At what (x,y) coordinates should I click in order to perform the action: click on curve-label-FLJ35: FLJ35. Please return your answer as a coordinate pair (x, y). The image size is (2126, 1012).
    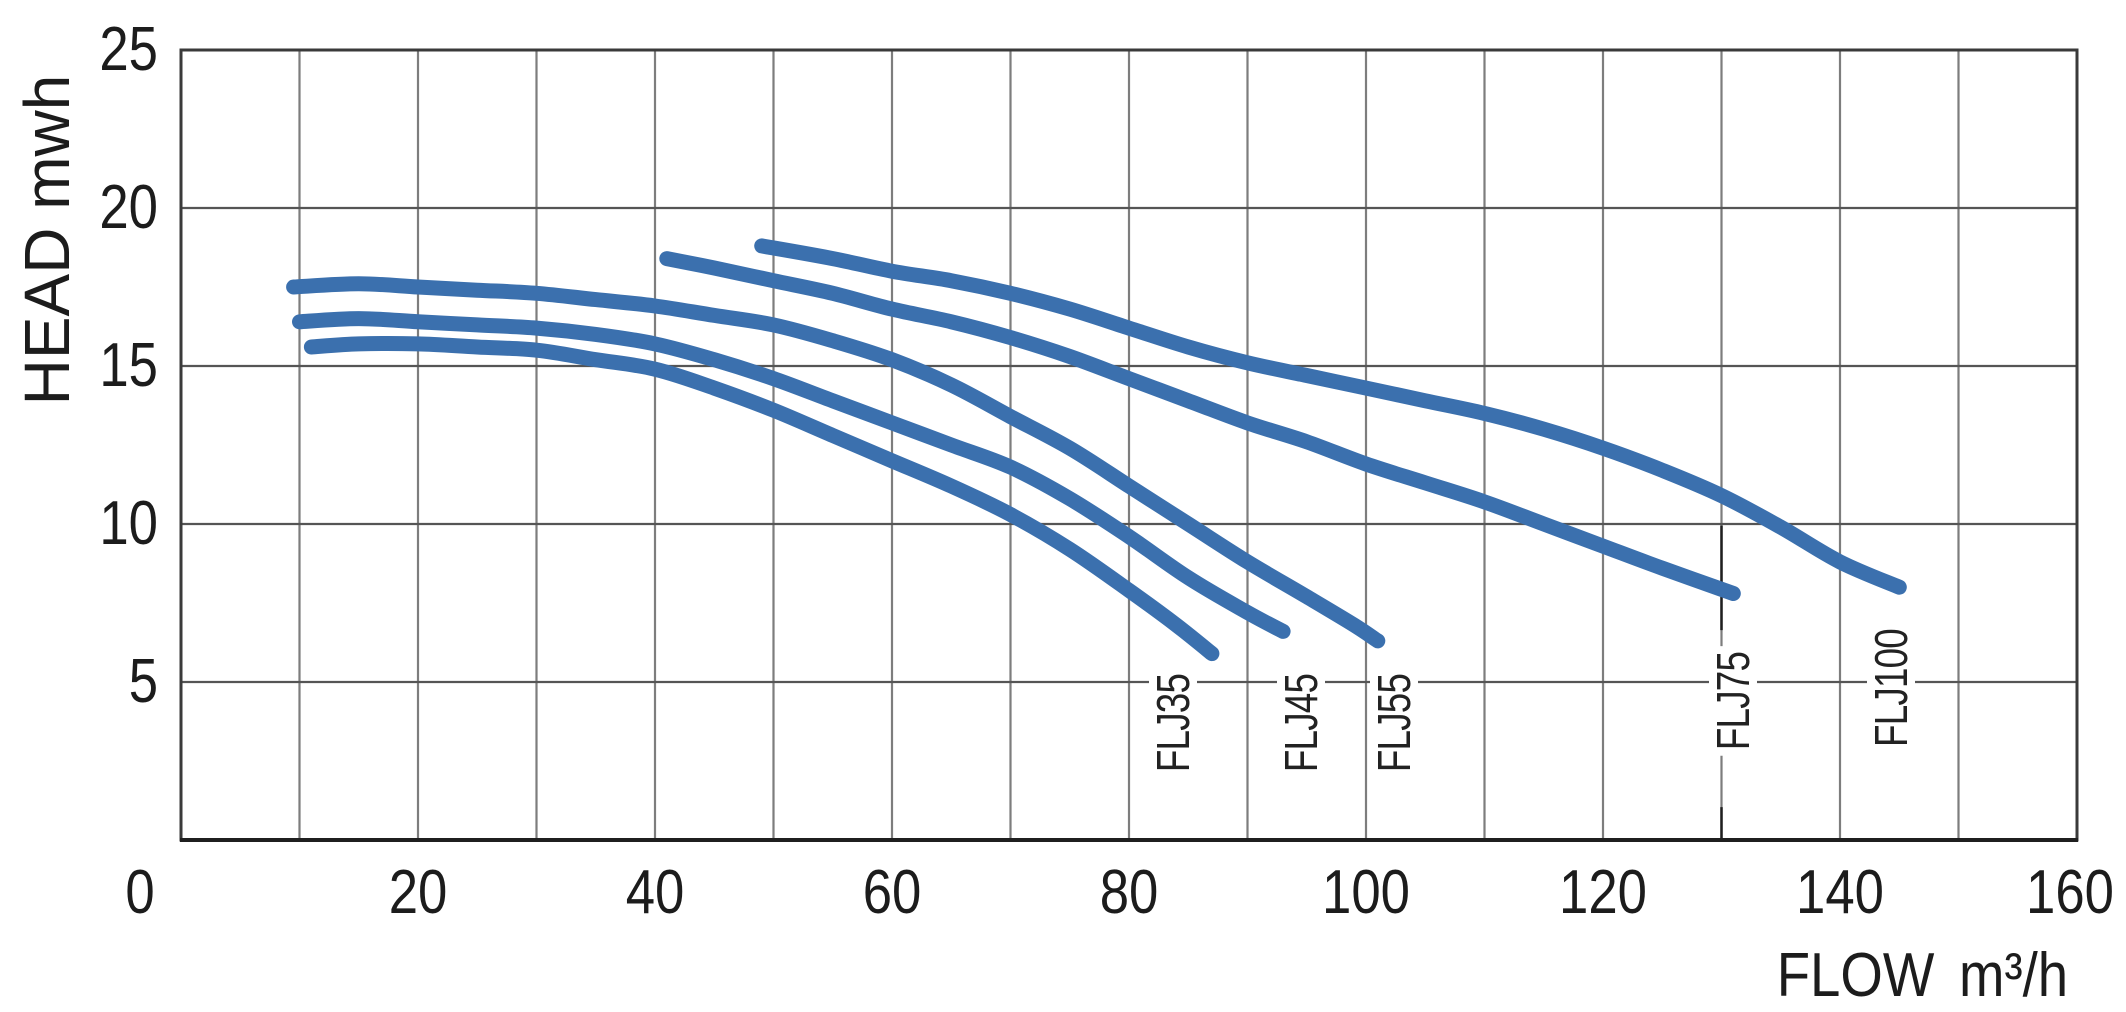
    Looking at the image, I should click on (1173, 723).